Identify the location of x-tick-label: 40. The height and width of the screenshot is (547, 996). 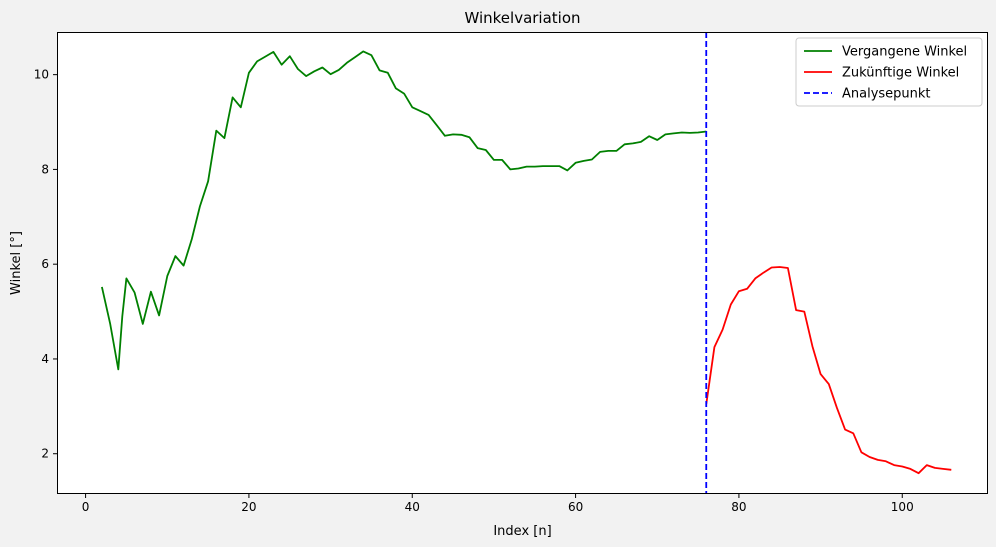
(412, 507).